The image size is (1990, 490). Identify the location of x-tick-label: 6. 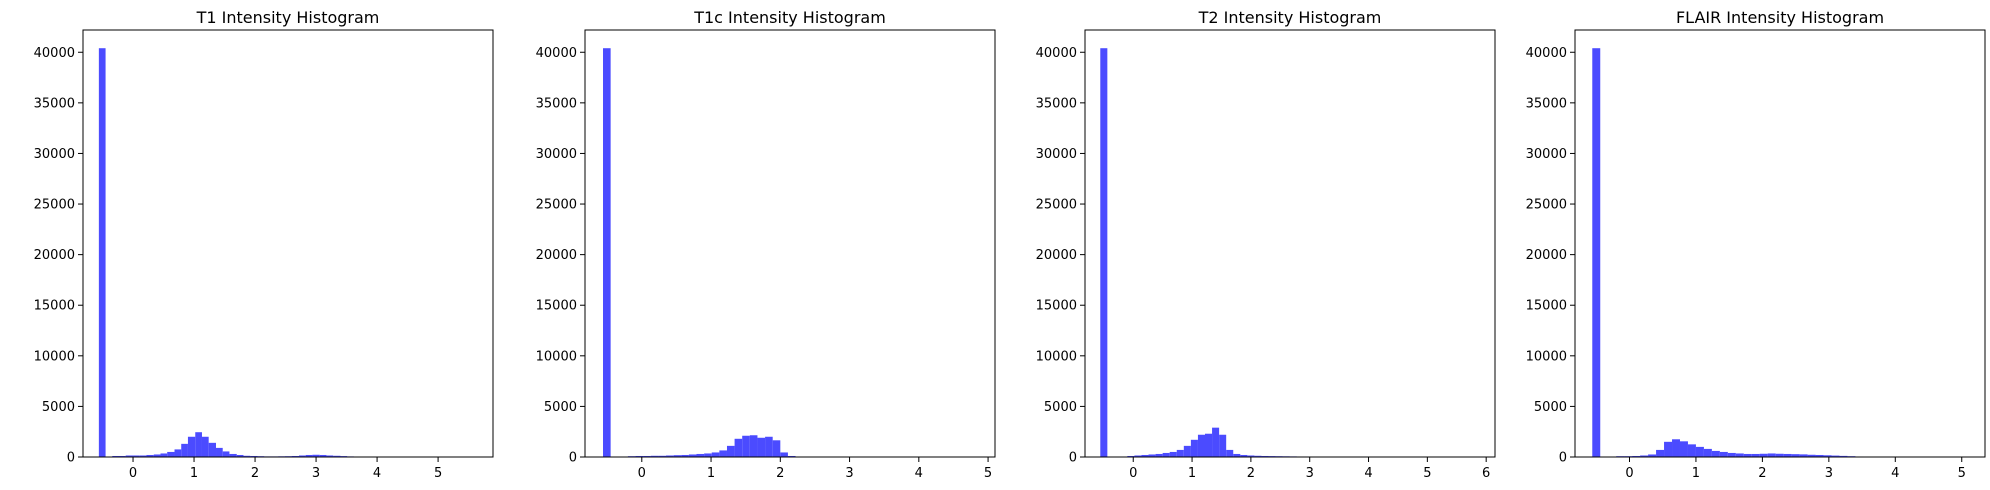
(1486, 473).